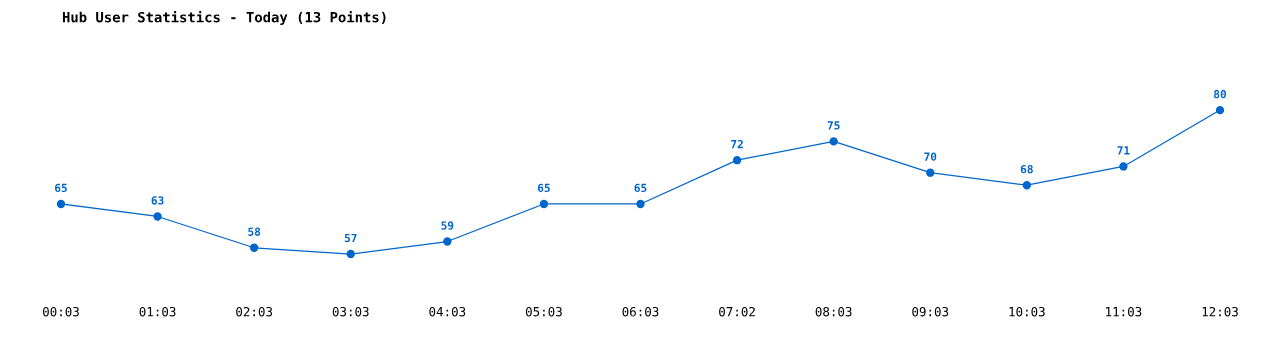  I want to click on chart-title: Hub User Statistics - Today (13 Points), so click(224, 18).